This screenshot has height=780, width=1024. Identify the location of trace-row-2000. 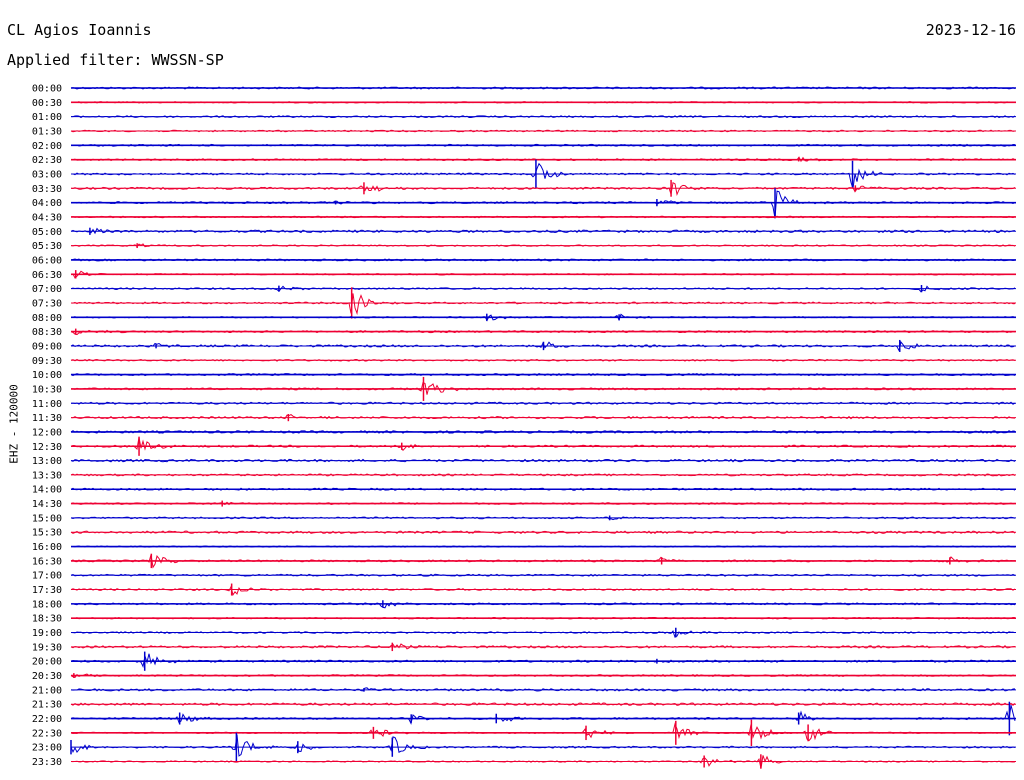
(543, 661).